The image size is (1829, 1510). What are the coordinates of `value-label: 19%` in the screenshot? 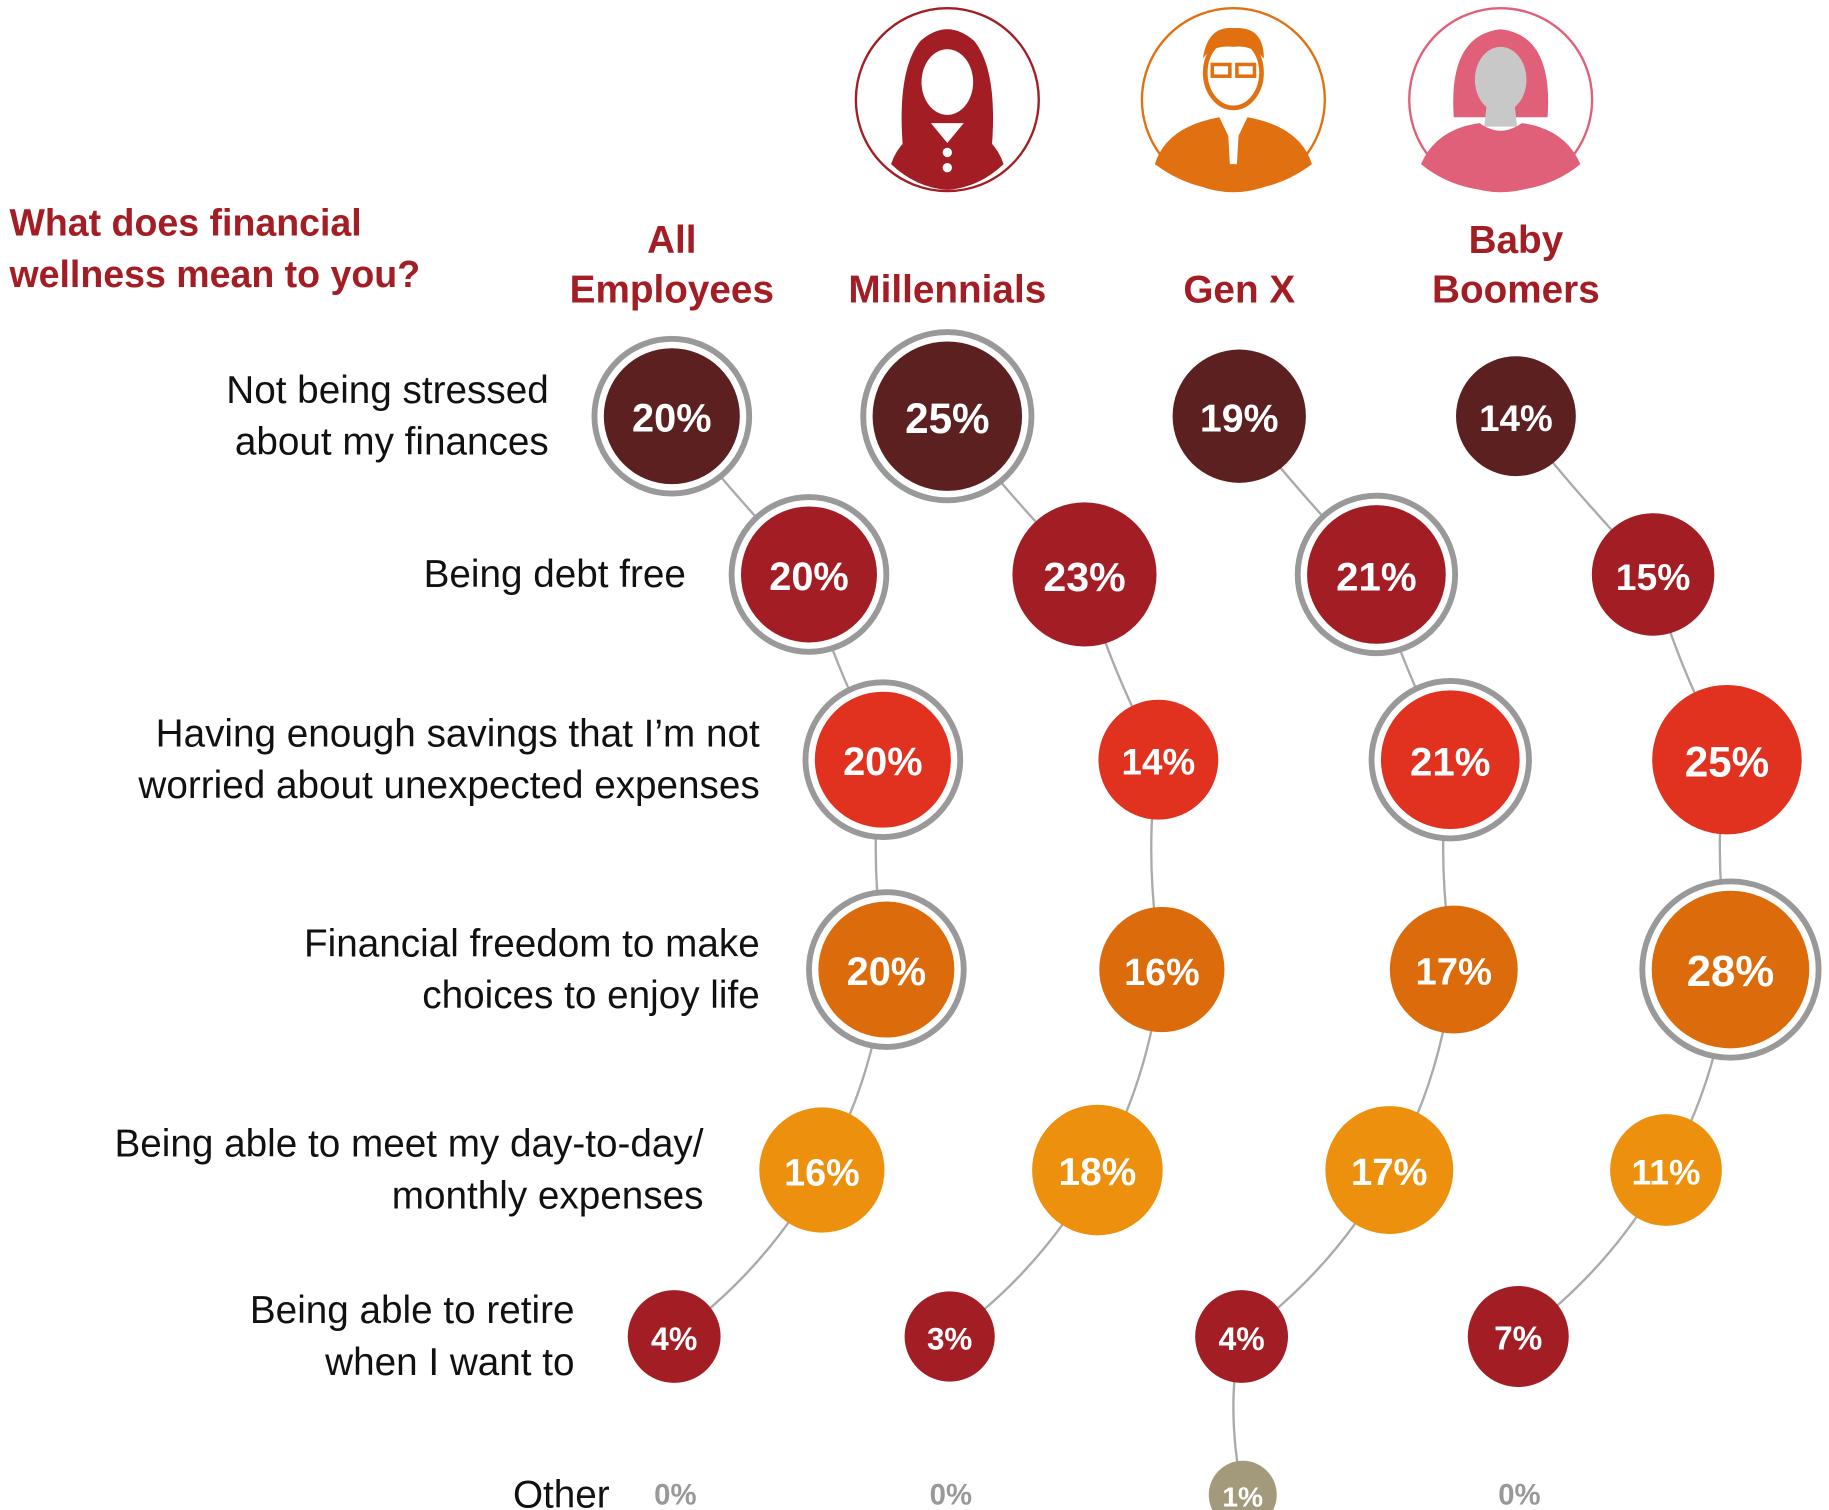 It's located at (1239, 419).